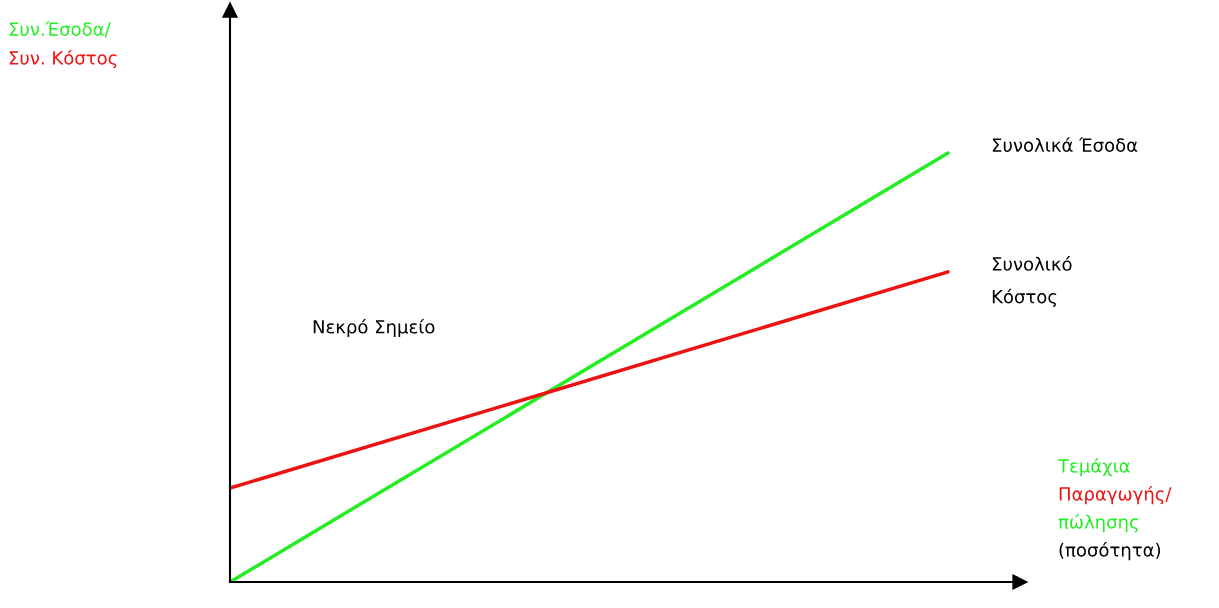  Describe the element at coordinates (1032, 281) in the screenshot. I see `text: Συνολικό Κόστος` at that location.